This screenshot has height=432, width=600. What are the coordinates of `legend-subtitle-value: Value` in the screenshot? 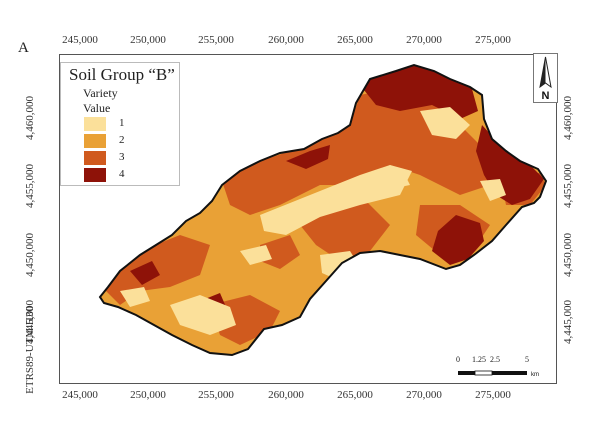 It's located at (97, 108).